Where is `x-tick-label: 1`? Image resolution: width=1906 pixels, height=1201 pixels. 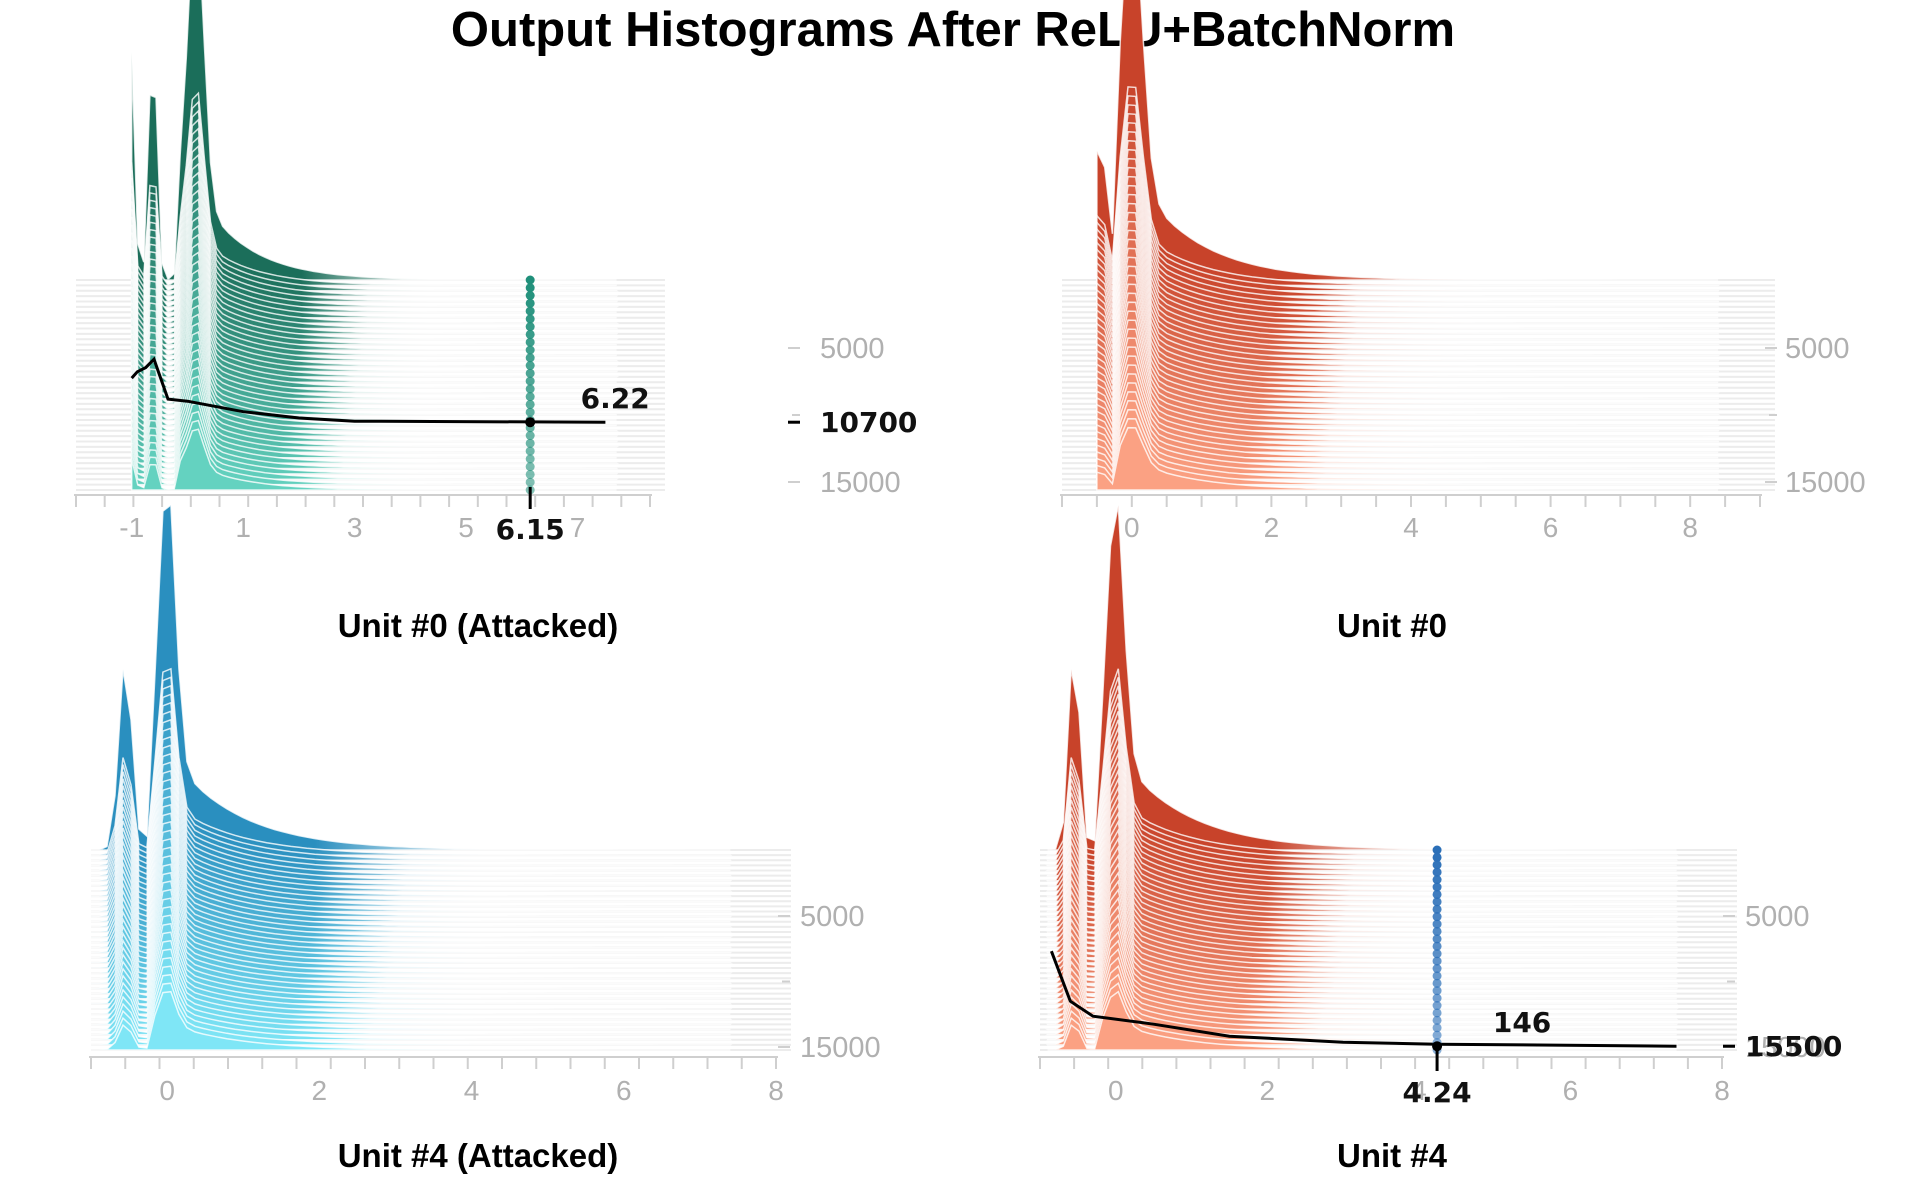 x-tick-label: 1 is located at coordinates (243, 527).